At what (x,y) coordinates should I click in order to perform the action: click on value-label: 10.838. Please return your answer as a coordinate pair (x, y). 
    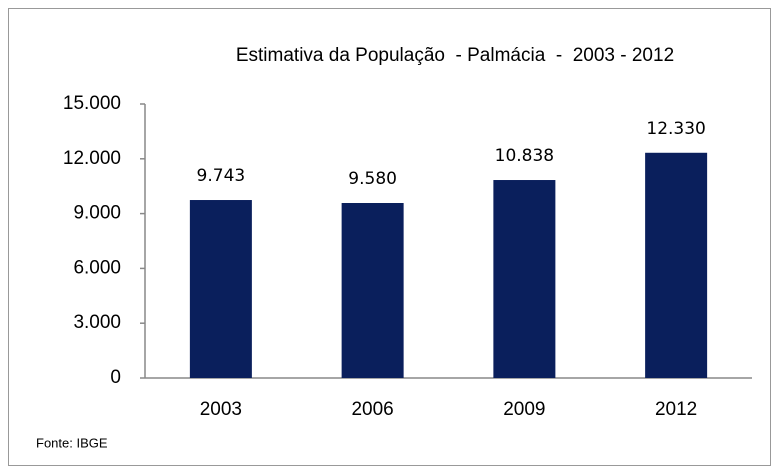
    Looking at the image, I should click on (524, 156).